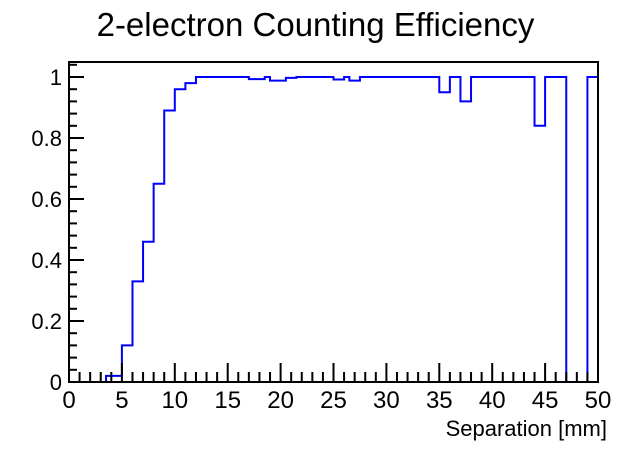 This screenshot has width=631, height=463. Describe the element at coordinates (174, 400) in the screenshot. I see `x-tick-label: 10` at that location.